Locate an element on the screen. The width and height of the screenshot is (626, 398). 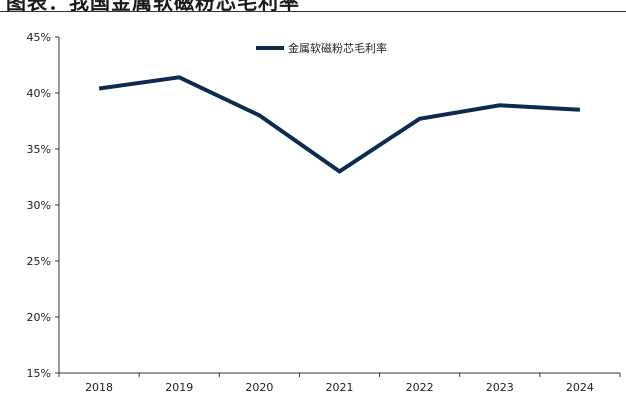
x-axis: 2018 2019 2020 2021 2022 2023 2024 is located at coordinates (339, 383).